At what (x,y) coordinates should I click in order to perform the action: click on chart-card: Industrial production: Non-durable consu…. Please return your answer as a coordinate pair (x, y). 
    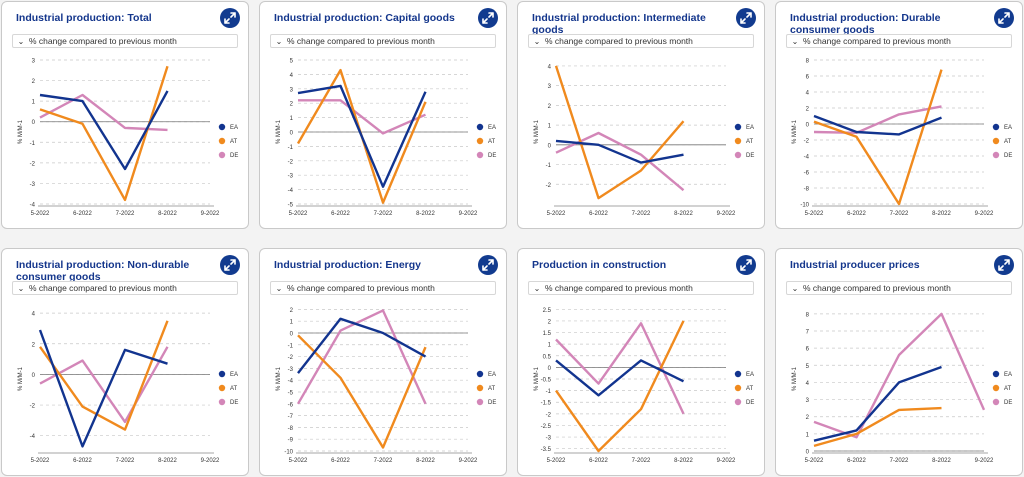
    Looking at the image, I should click on (125, 362).